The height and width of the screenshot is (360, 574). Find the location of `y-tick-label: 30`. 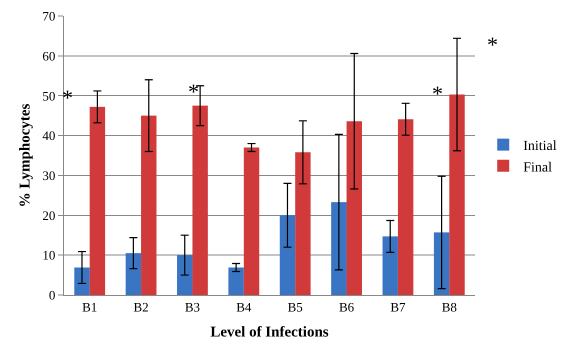

y-tick-label: 30 is located at coordinates (49, 175).